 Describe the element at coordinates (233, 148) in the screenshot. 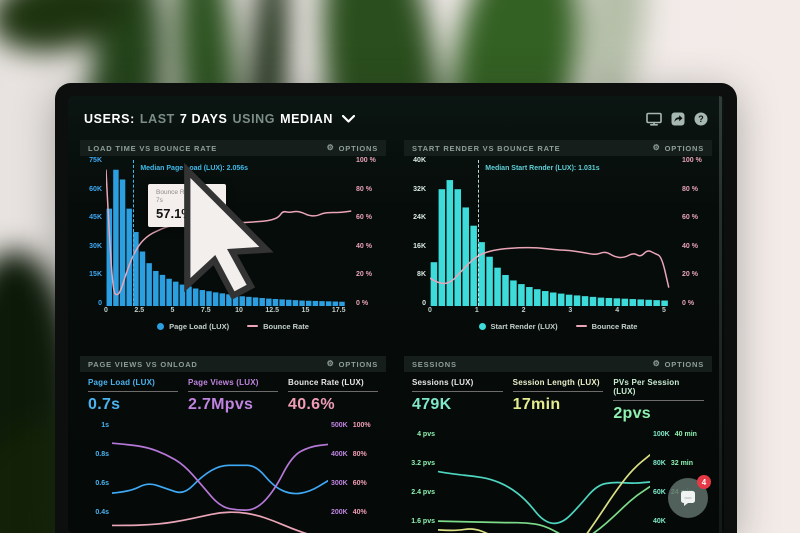

I see `panel-header: LOAD TIME VS BOUNCE RATE ⚙ OPTIONS` at that location.